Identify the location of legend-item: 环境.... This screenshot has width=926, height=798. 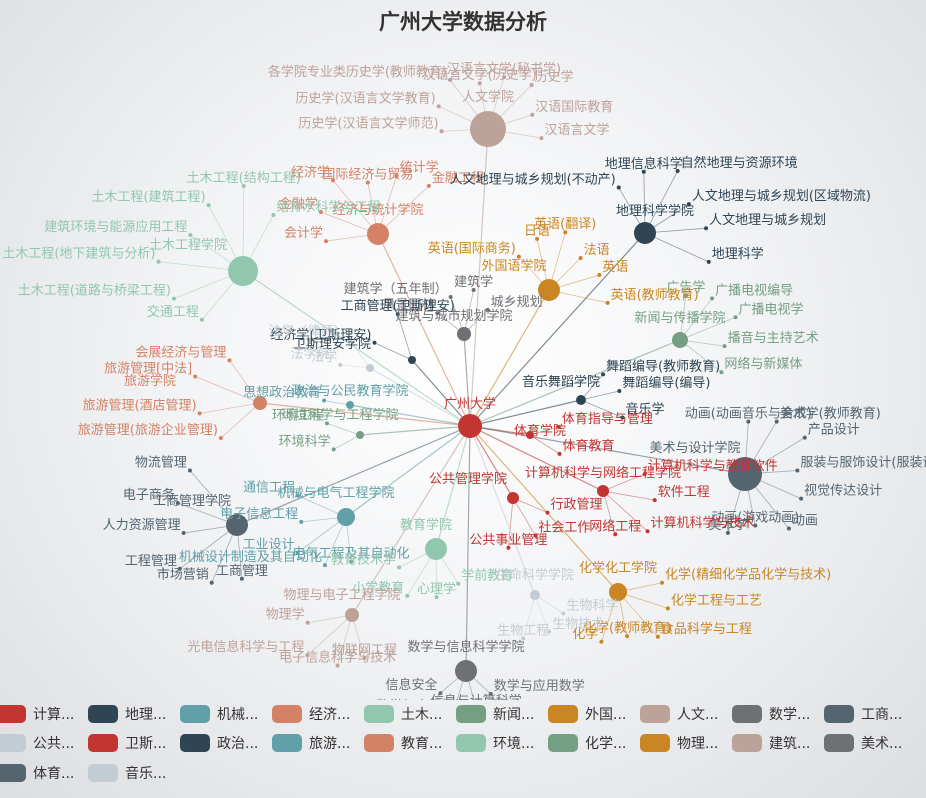
(495, 743).